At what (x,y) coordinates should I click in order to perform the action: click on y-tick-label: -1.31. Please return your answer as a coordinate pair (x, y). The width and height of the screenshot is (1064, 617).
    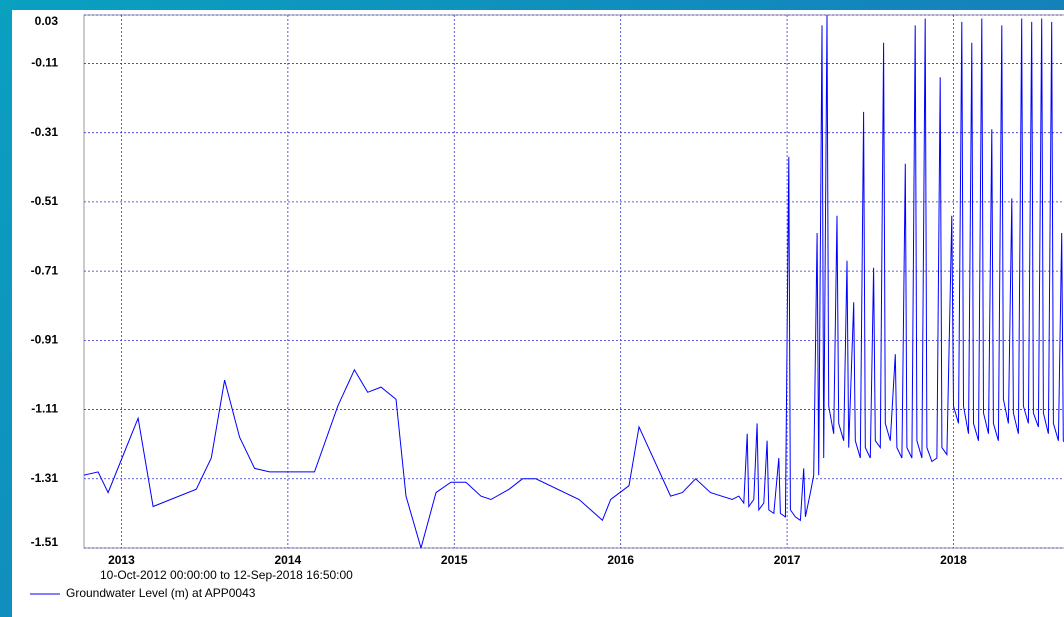
    Looking at the image, I should click on (45, 478).